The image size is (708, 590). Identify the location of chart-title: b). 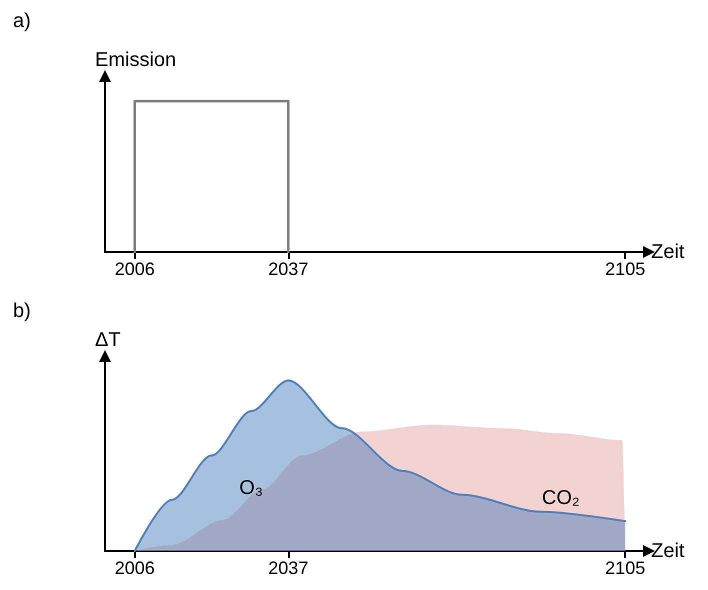
(22, 311).